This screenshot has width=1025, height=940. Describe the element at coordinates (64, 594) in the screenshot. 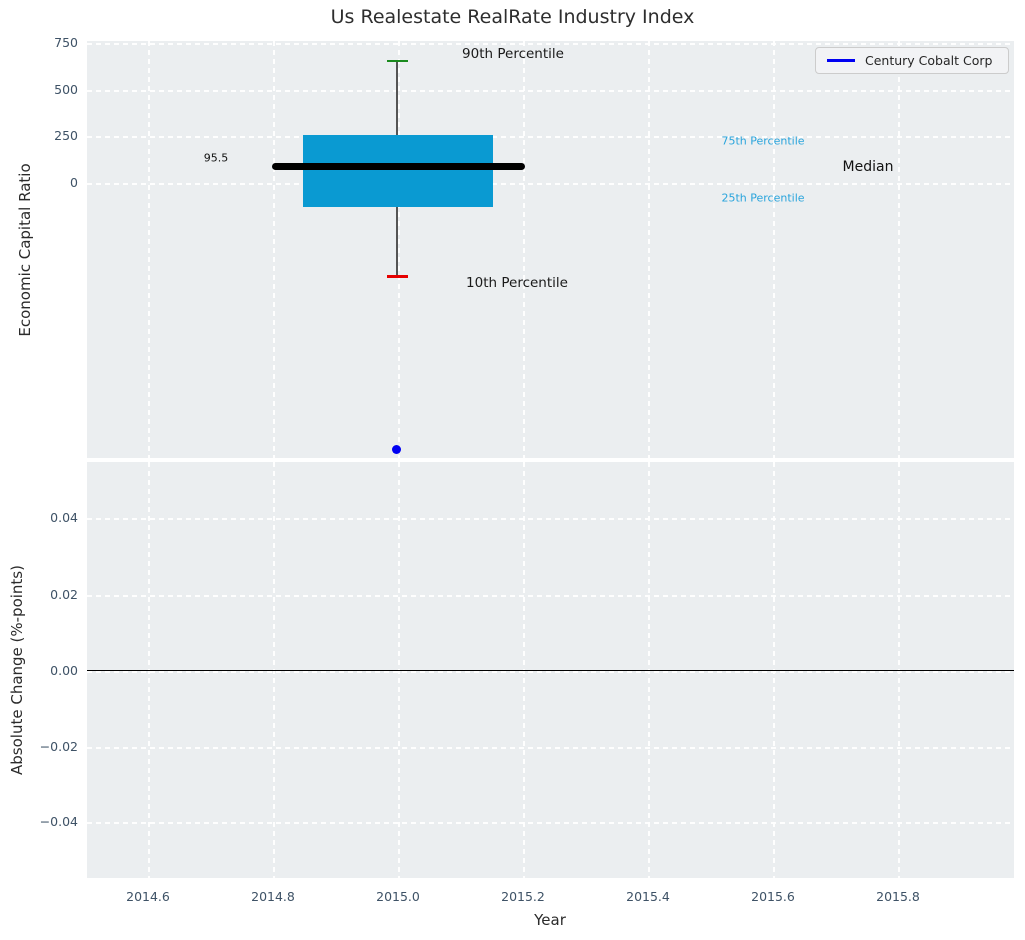

I see `ytick-0.02: 0.02` at that location.